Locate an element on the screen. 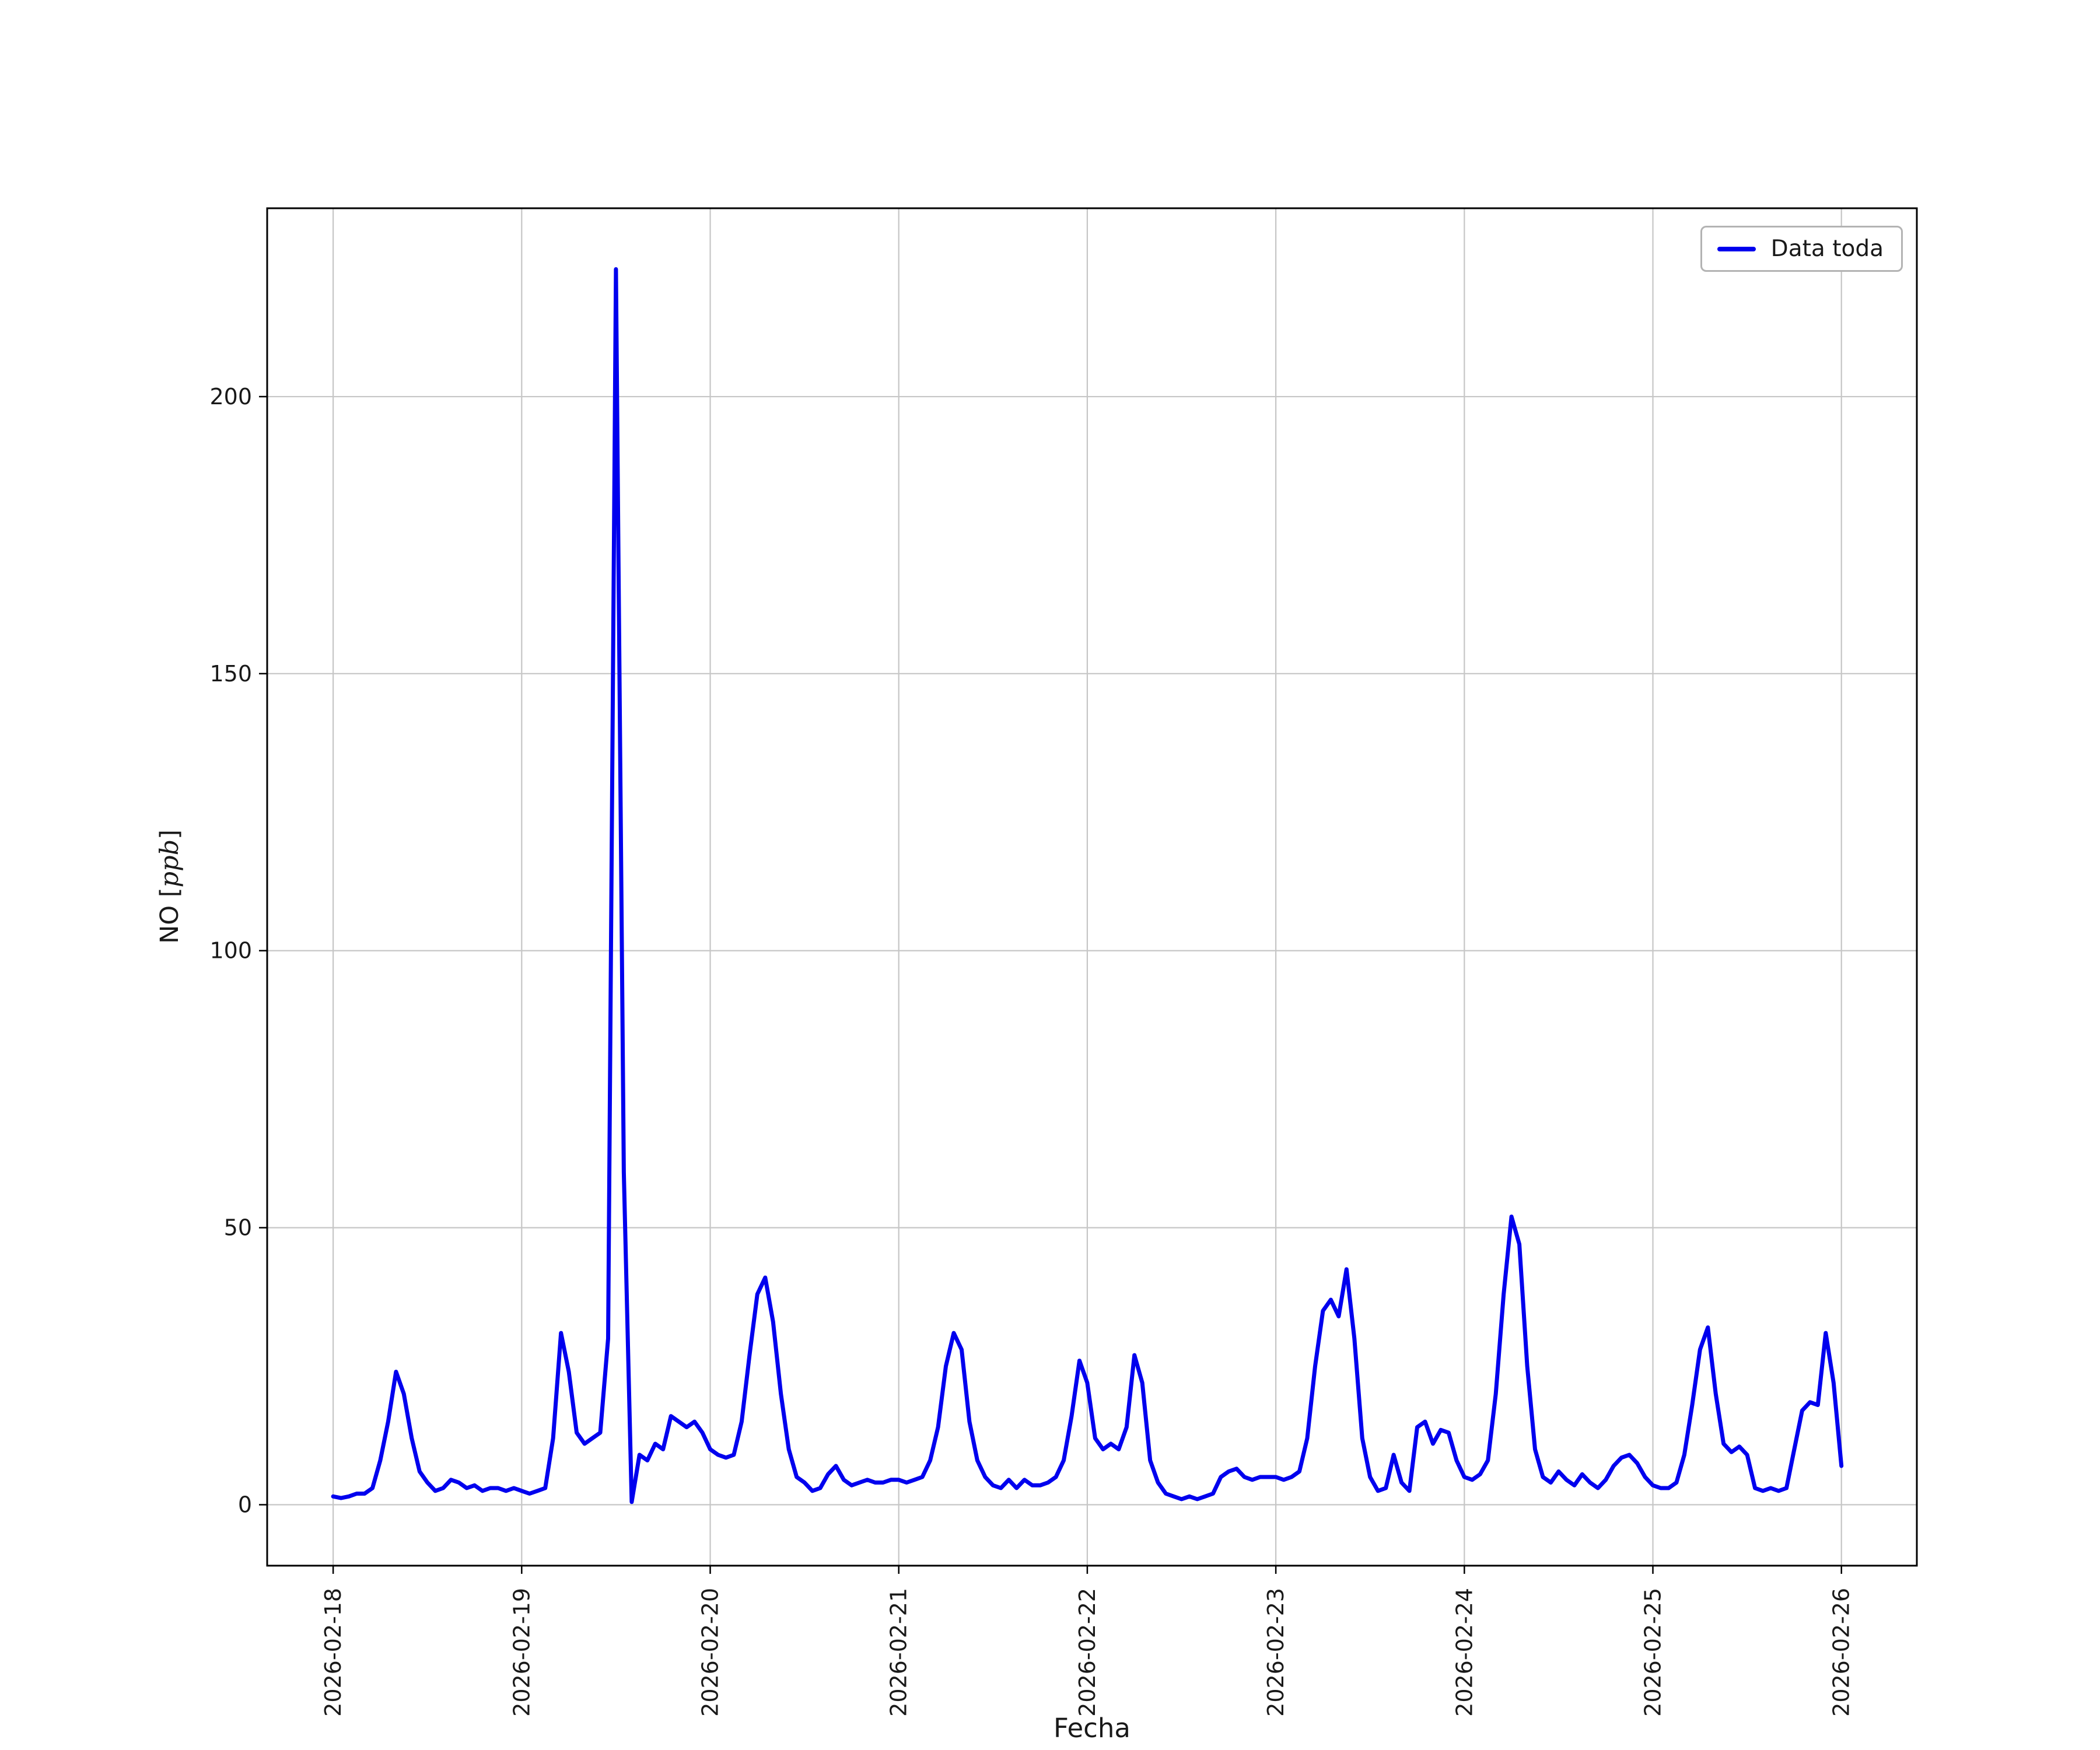 The height and width of the screenshot is (1750, 2100). y-axis-title: NO [ppb] is located at coordinates (169, 887).